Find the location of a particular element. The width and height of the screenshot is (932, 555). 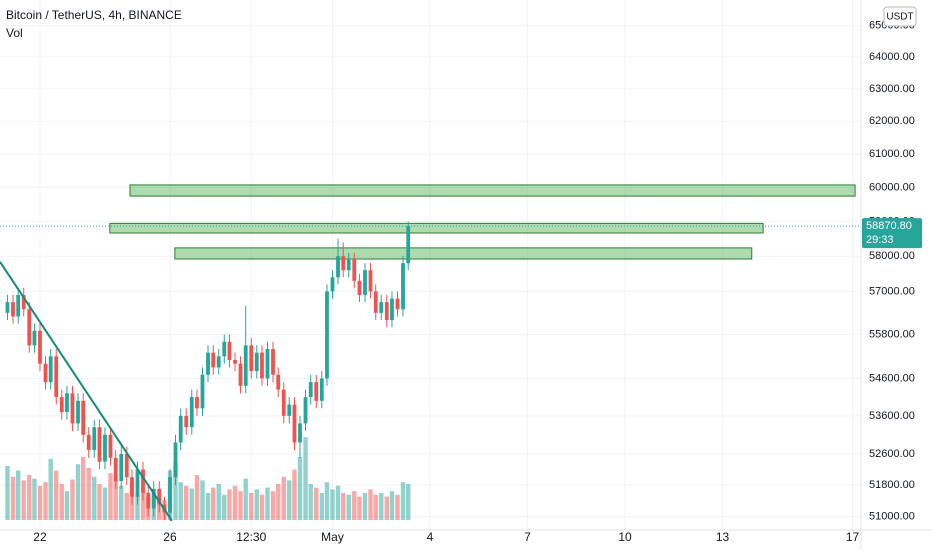

y-tick-label: 62000.00 is located at coordinates (892, 121).